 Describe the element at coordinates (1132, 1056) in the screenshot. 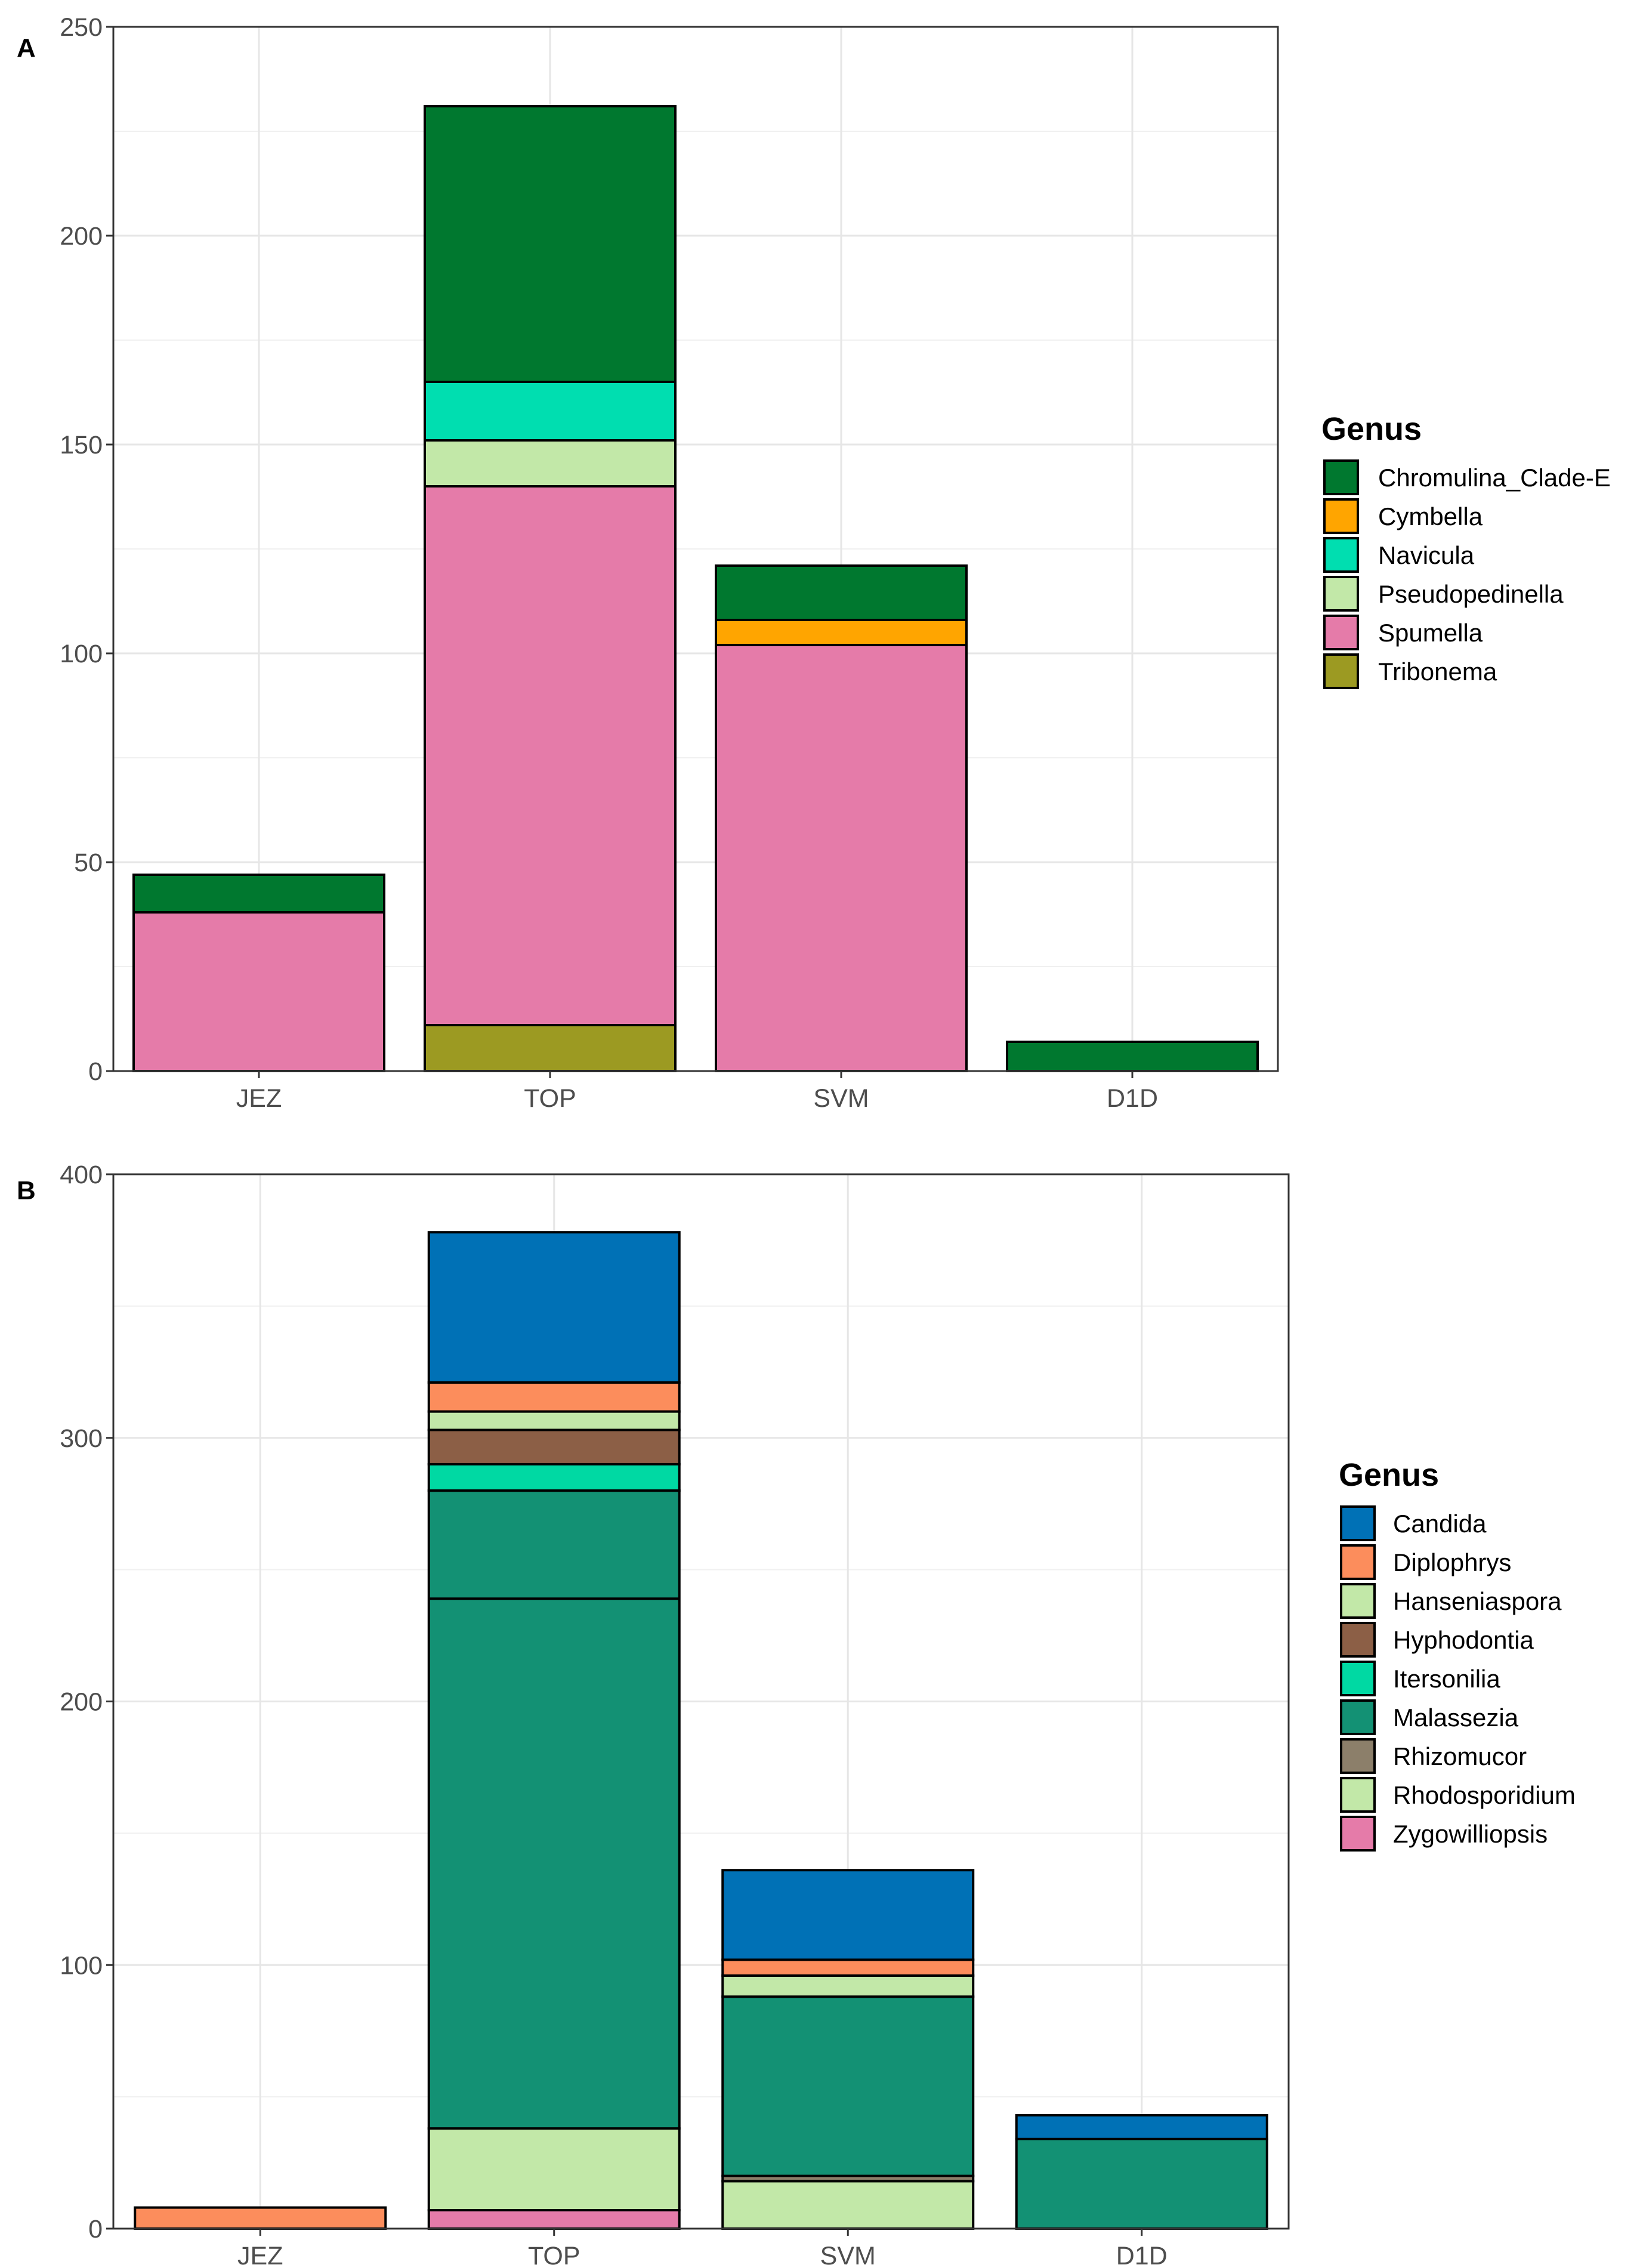

I see `bar-d1d-chromulina-clade-e` at that location.